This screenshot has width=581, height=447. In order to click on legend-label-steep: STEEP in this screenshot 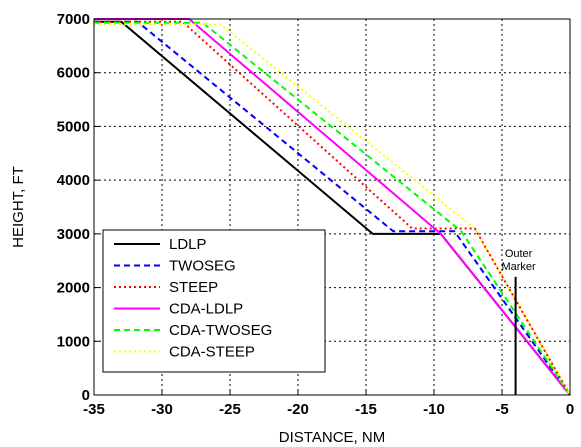, I will do `click(193, 287)`.